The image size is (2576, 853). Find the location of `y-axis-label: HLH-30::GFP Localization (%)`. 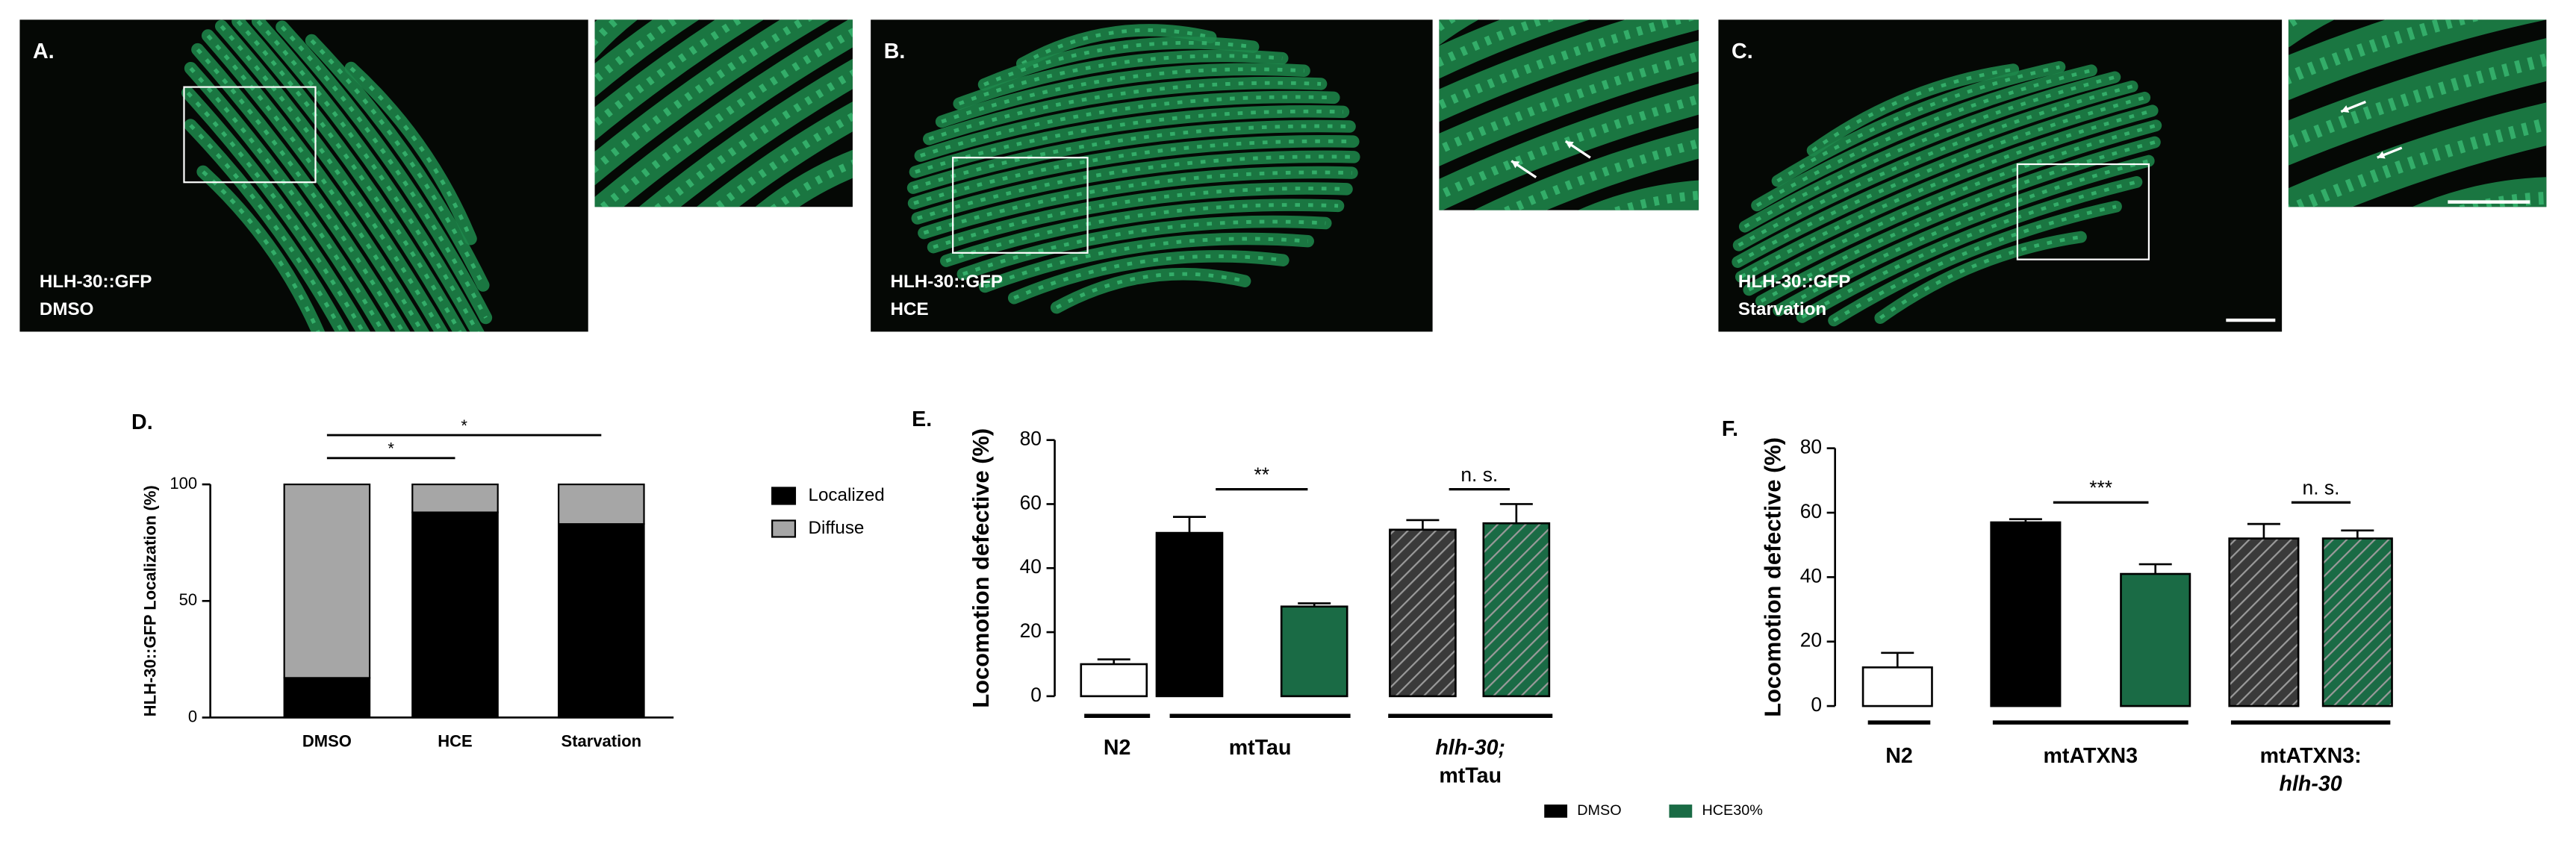

y-axis-label: HLH-30::GFP Localization (%) is located at coordinates (149, 600).